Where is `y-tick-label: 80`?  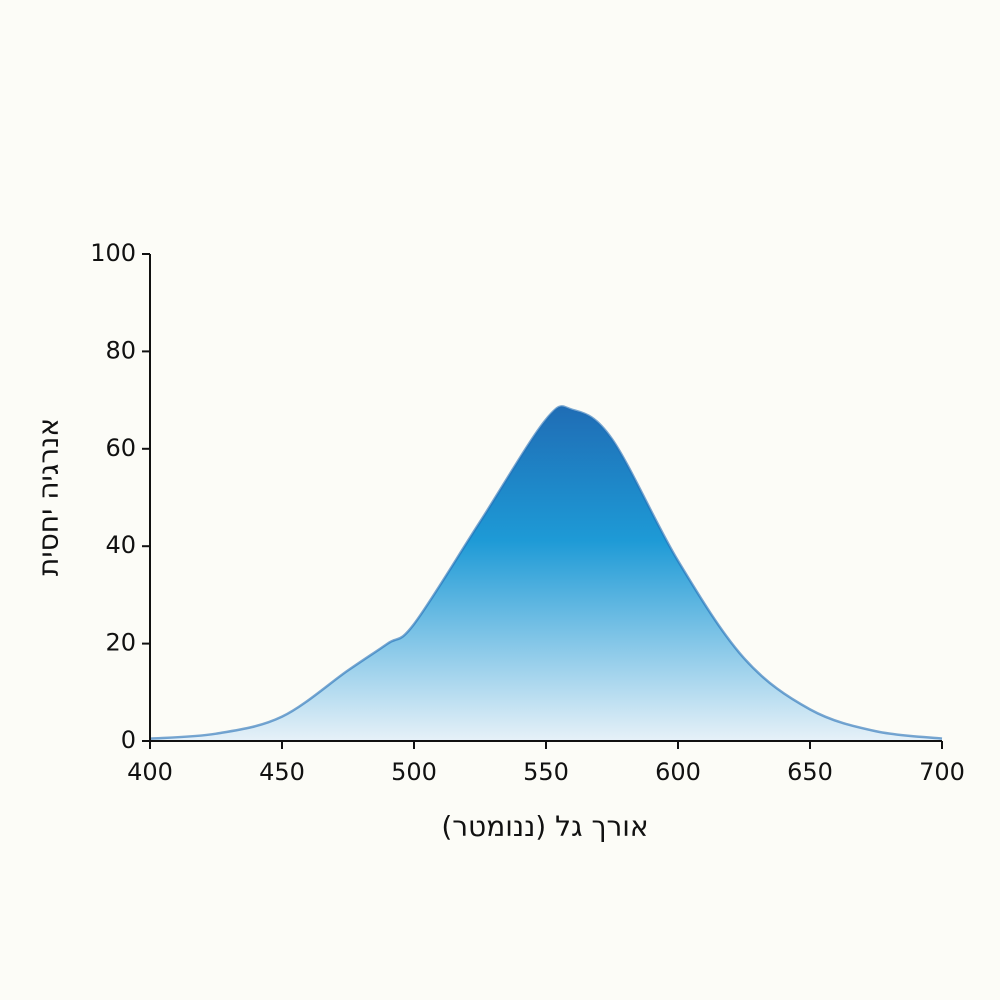
y-tick-label: 80 is located at coordinates (120, 350).